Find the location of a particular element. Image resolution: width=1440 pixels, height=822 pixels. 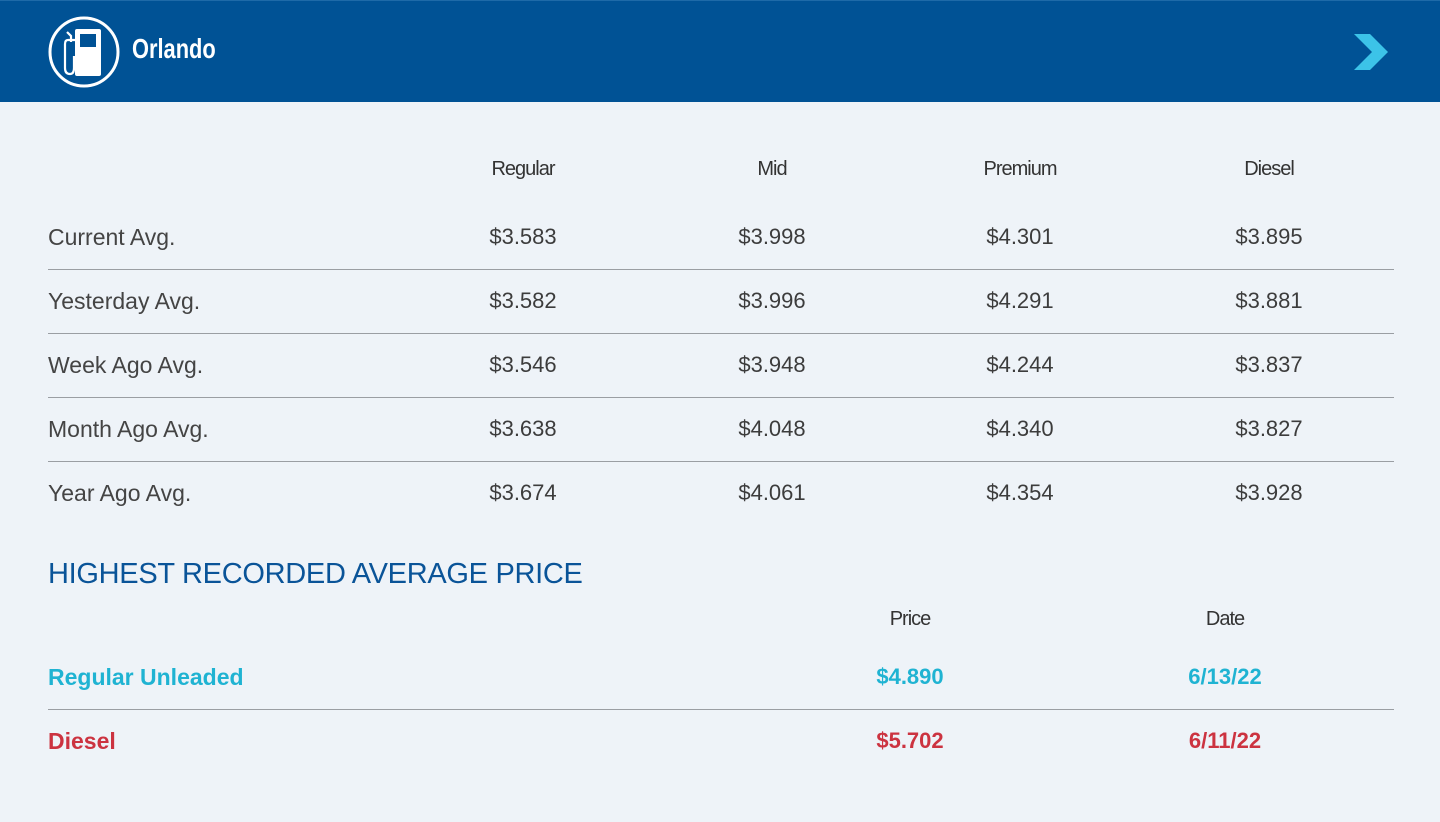

record-date: 6/11/22 is located at coordinates (1225, 740).